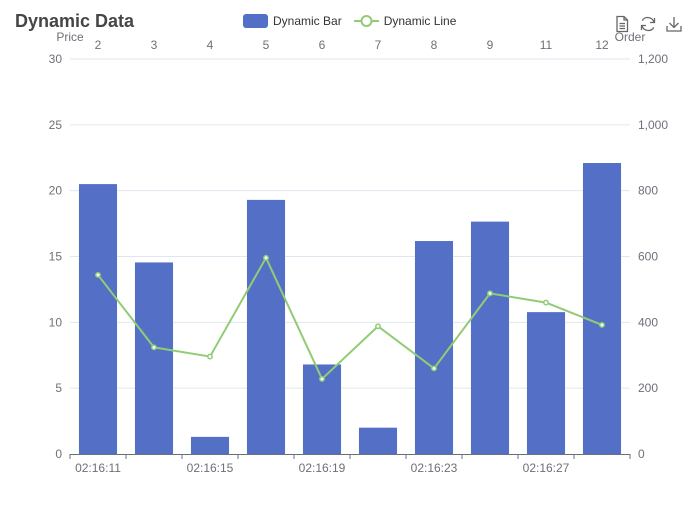  Describe the element at coordinates (630, 37) in the screenshot. I see `y-right-axis-name: Order` at that location.